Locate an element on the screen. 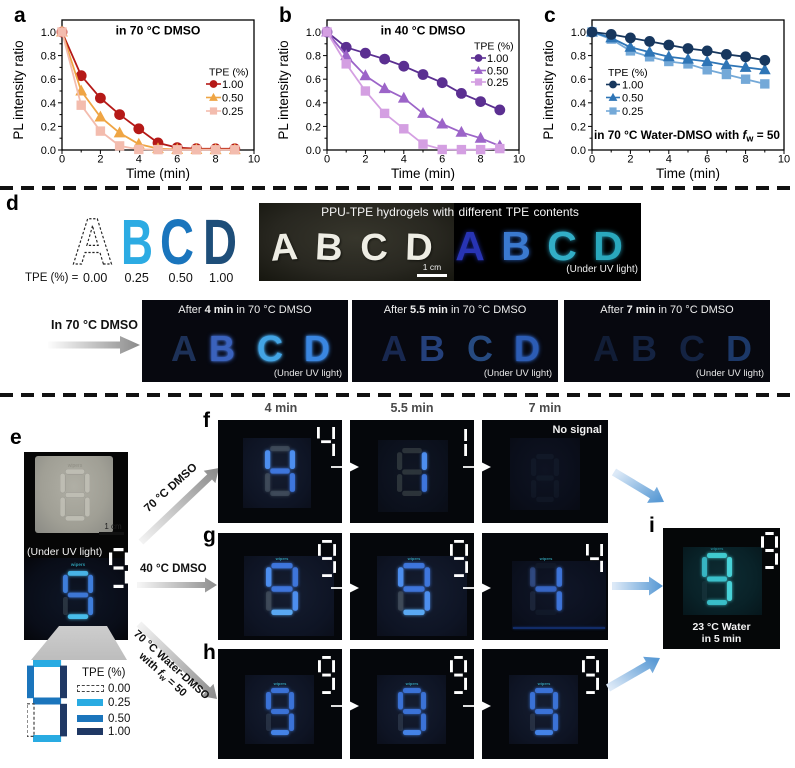 Image resolution: width=795 pixels, height=768 pixels. svg-text: c is located at coordinates (550, 15).